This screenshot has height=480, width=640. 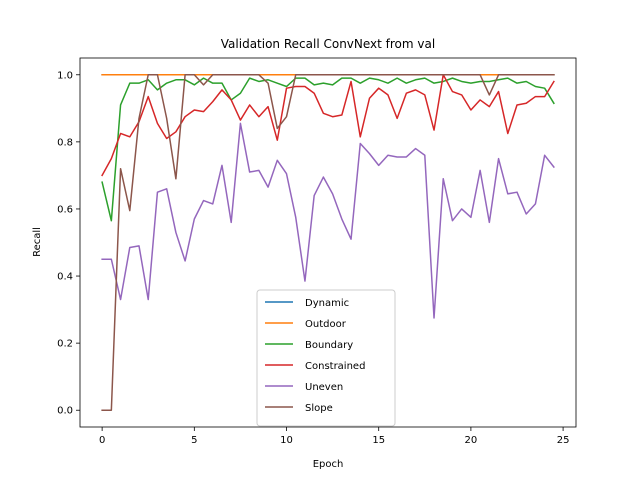 I want to click on x-tick-label: 0, so click(x=102, y=440).